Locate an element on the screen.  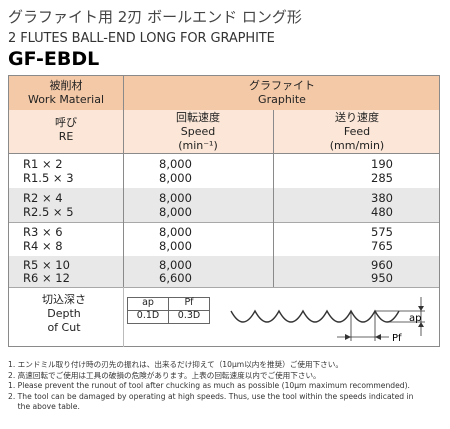
row-group-1: R1 × 2 8,000 190 R1.5 × 3 8,000 285 is located at coordinates (224, 171).